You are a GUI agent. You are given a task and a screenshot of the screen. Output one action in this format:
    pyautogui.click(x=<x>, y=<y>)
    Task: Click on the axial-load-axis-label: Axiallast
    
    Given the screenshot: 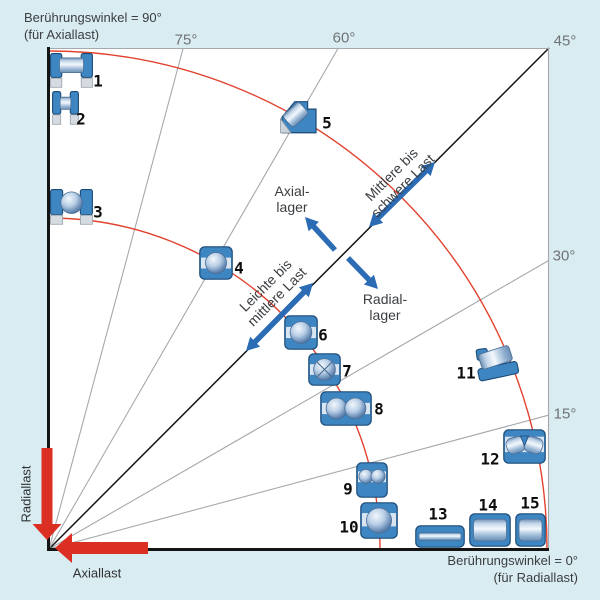 What is the action you would take?
    pyautogui.click(x=97, y=573)
    